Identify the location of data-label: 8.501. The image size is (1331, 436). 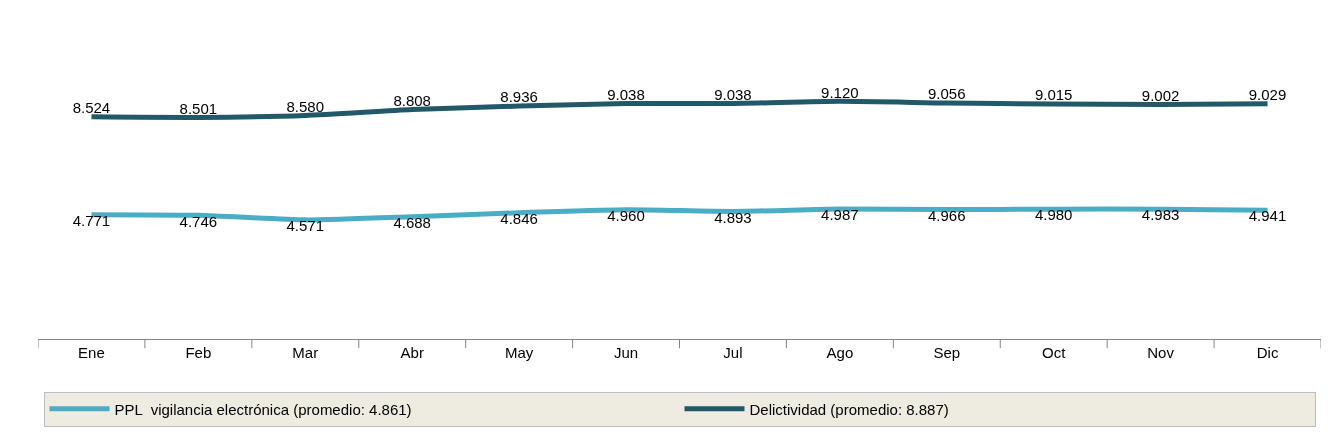
(198, 108).